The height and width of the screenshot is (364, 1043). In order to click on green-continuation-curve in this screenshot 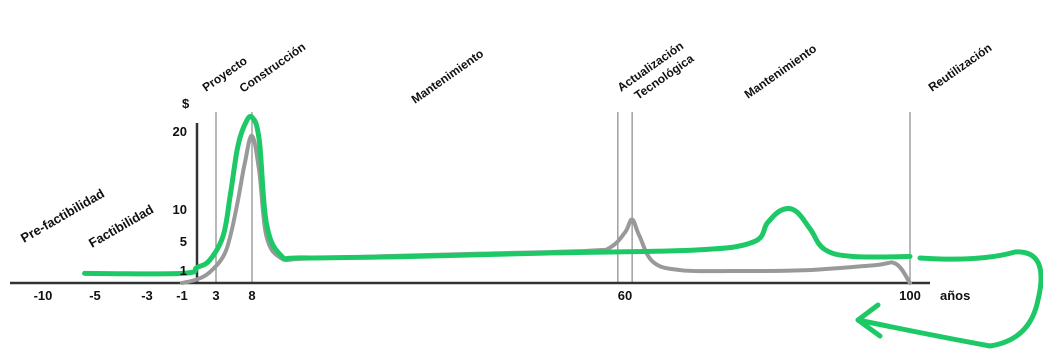, I will do `click(949, 299)`.